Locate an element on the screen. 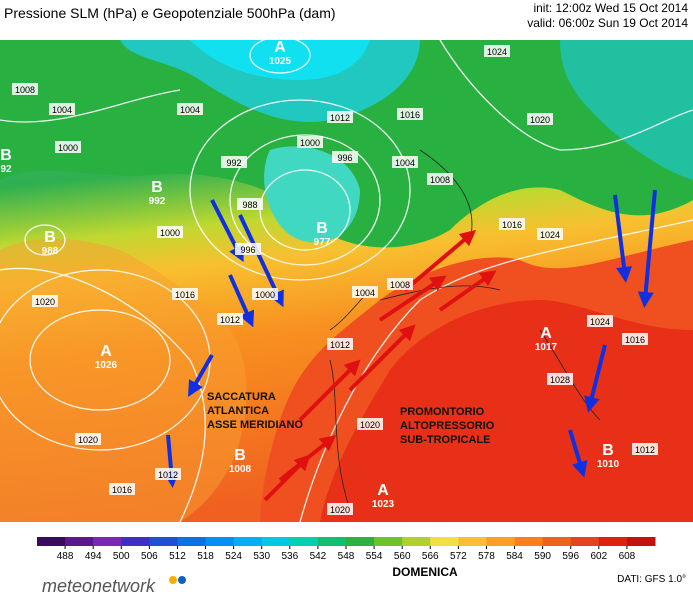 The image size is (693, 603). isobar-label: 1008 is located at coordinates (25, 90).